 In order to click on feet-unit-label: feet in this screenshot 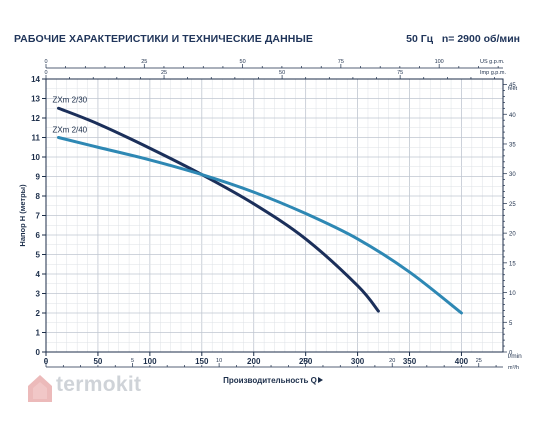, I will do `click(513, 89)`.